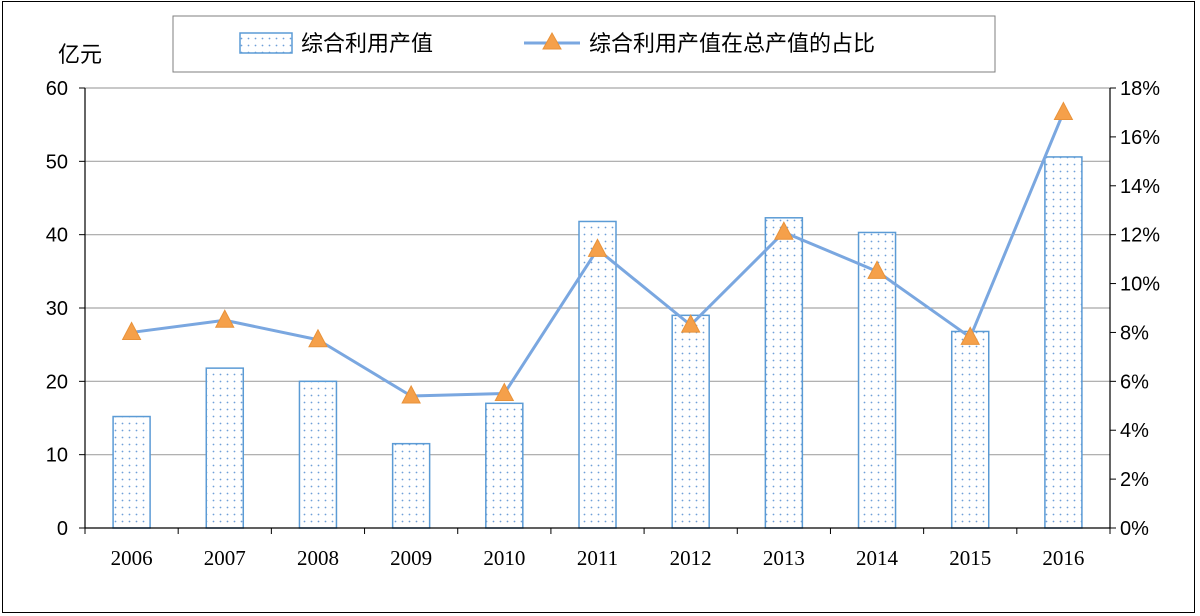 The image size is (1200, 616). Describe the element at coordinates (877, 558) in the screenshot. I see `x-tick-label: 2014` at that location.